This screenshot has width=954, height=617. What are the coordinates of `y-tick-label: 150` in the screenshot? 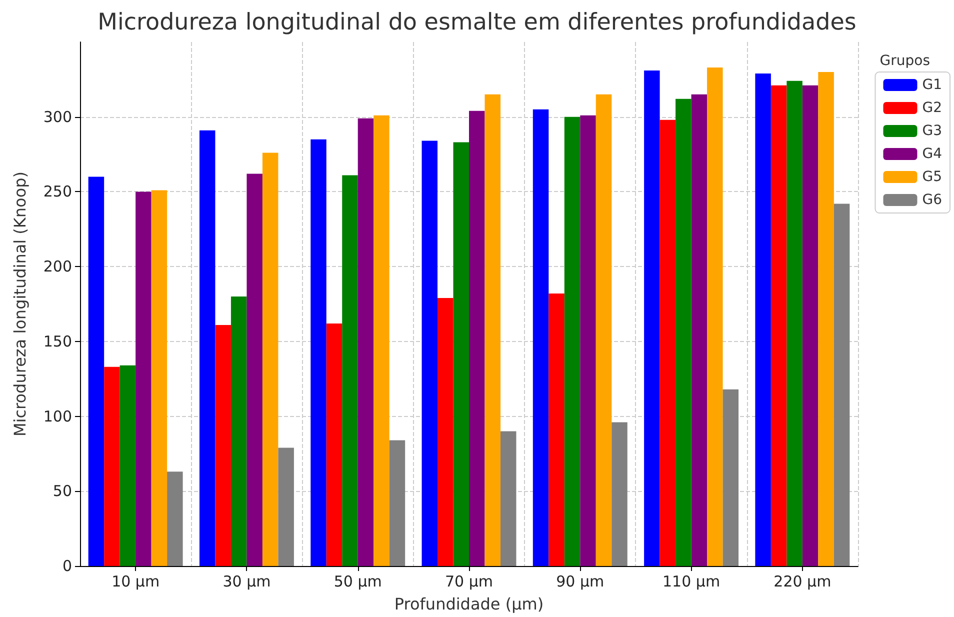 It's located at (57, 341).